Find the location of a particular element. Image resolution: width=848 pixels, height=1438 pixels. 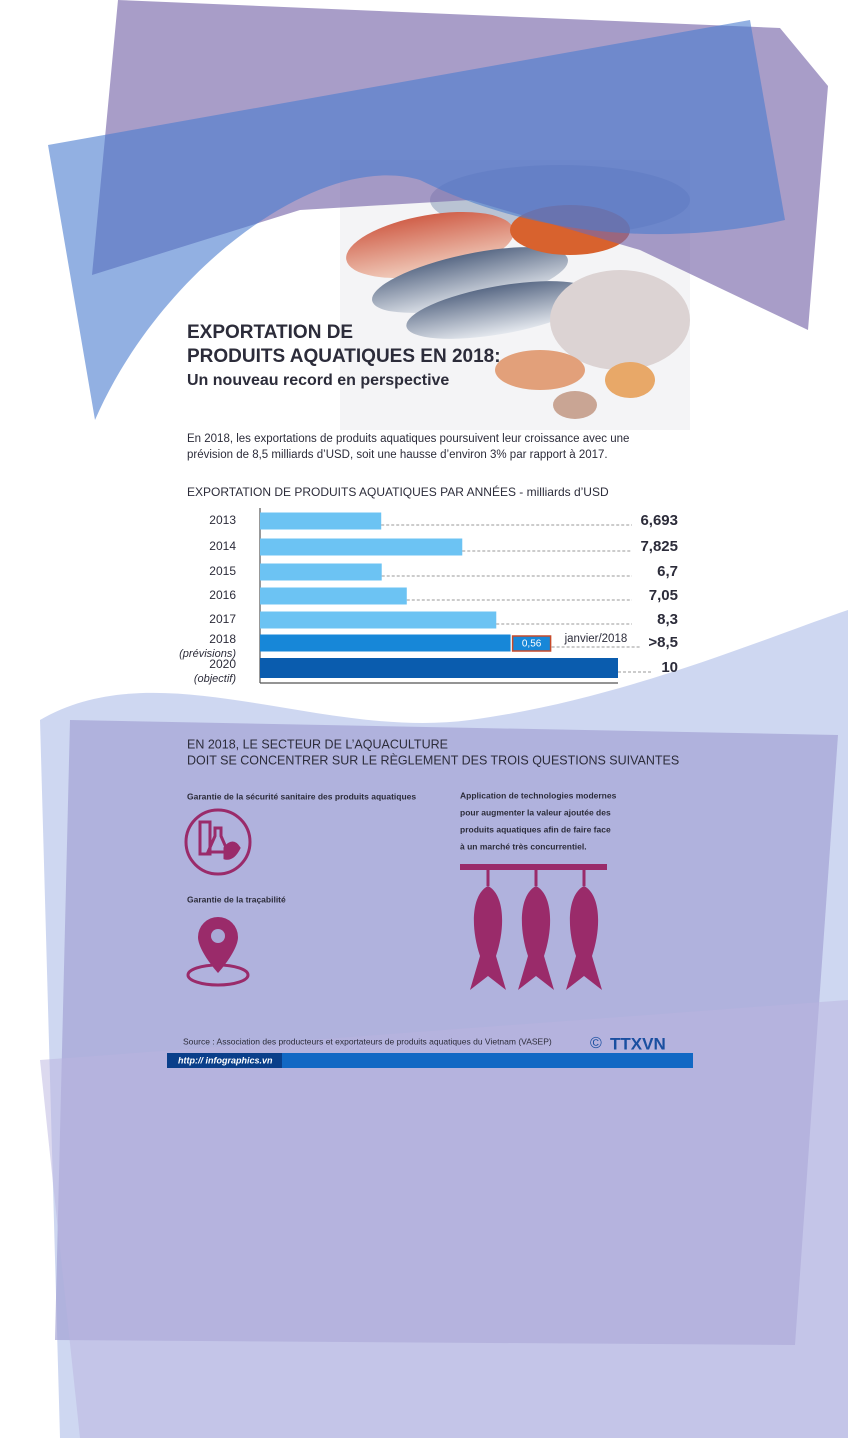

item-label: produits aquatiques afin de faire face is located at coordinates (535, 829).